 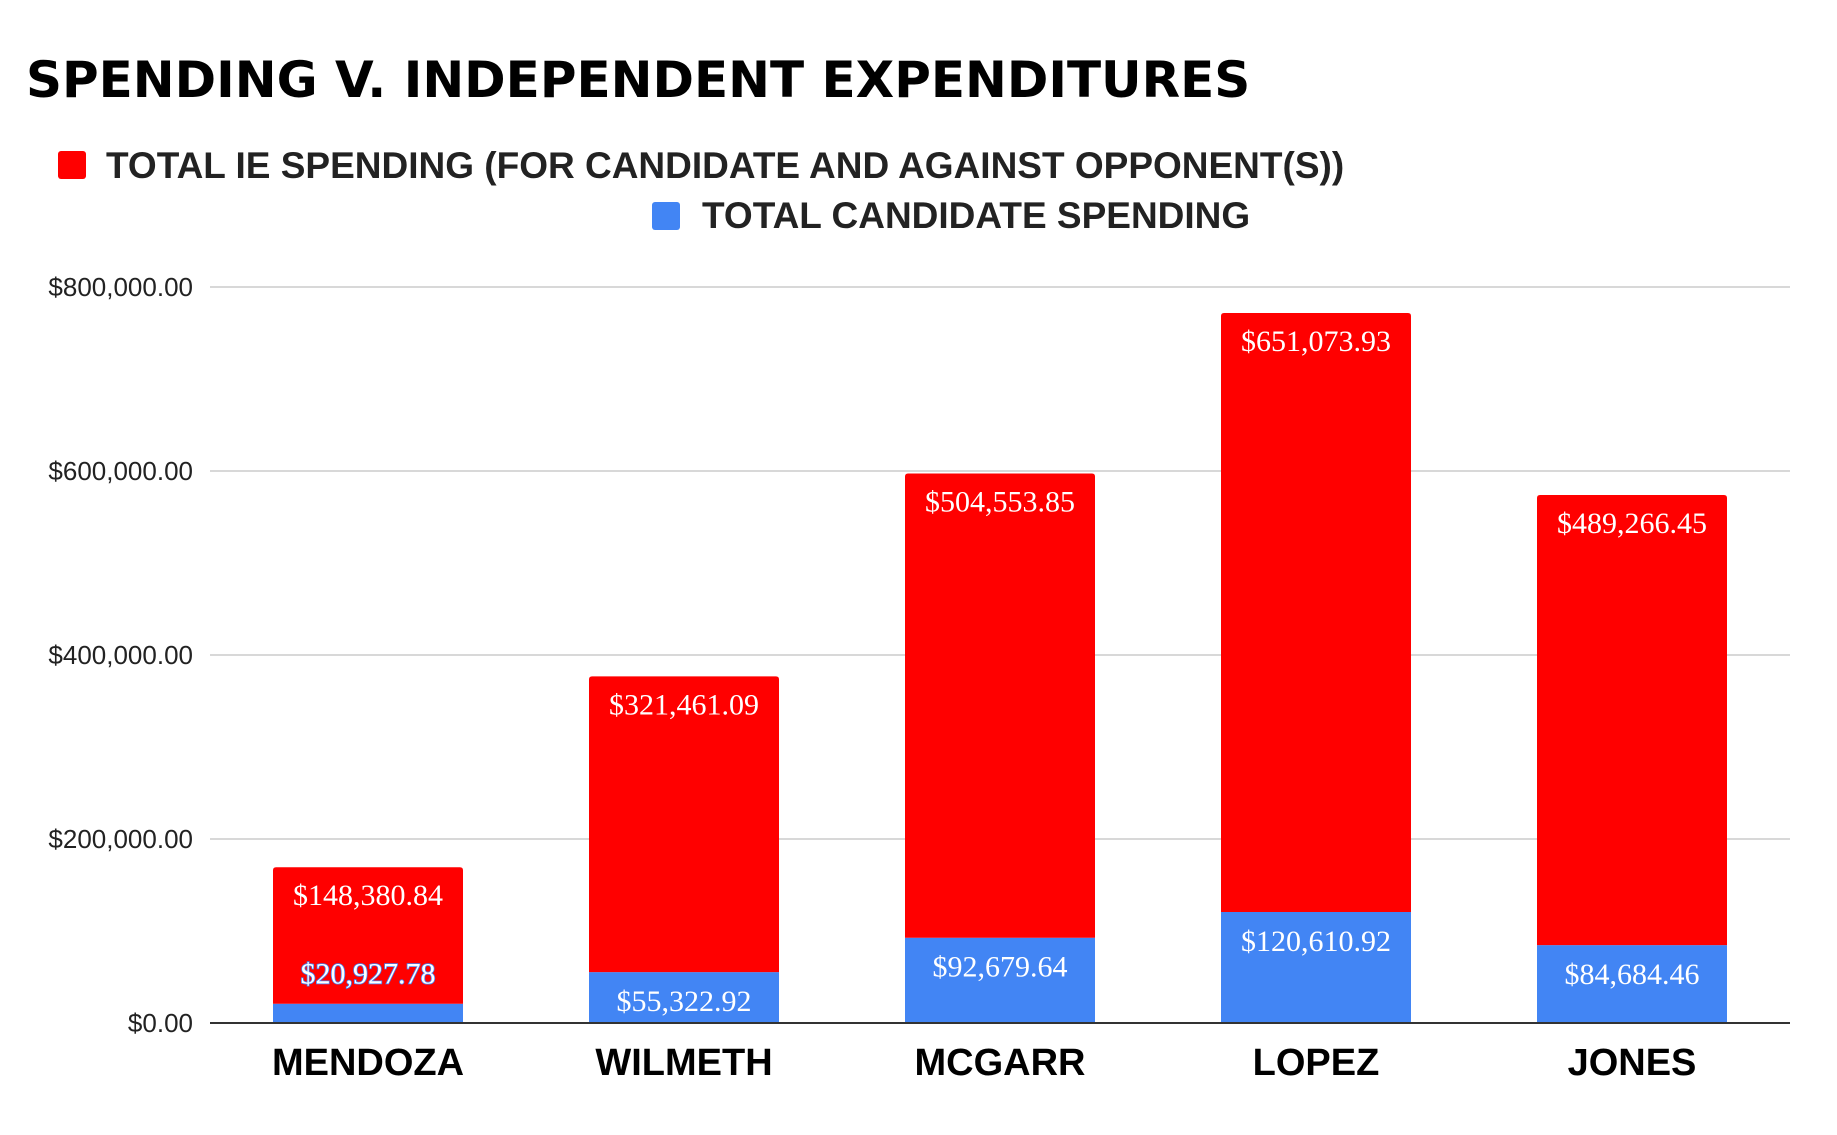 I want to click on y-tick-label-4: $800,000.00, so click(x=120, y=287).